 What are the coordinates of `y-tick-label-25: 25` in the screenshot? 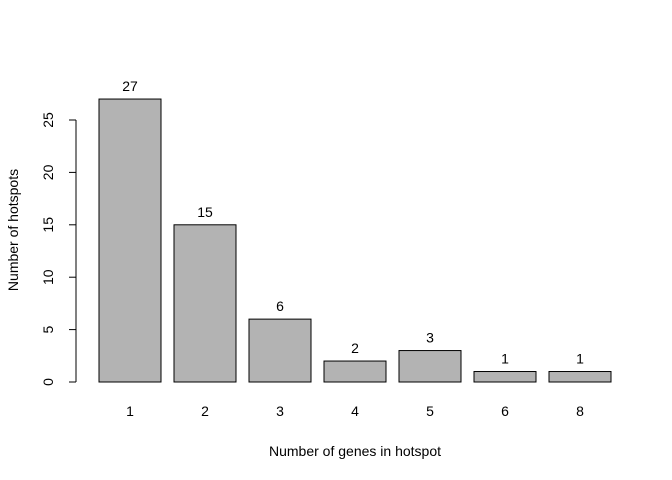 It's located at (48, 120).